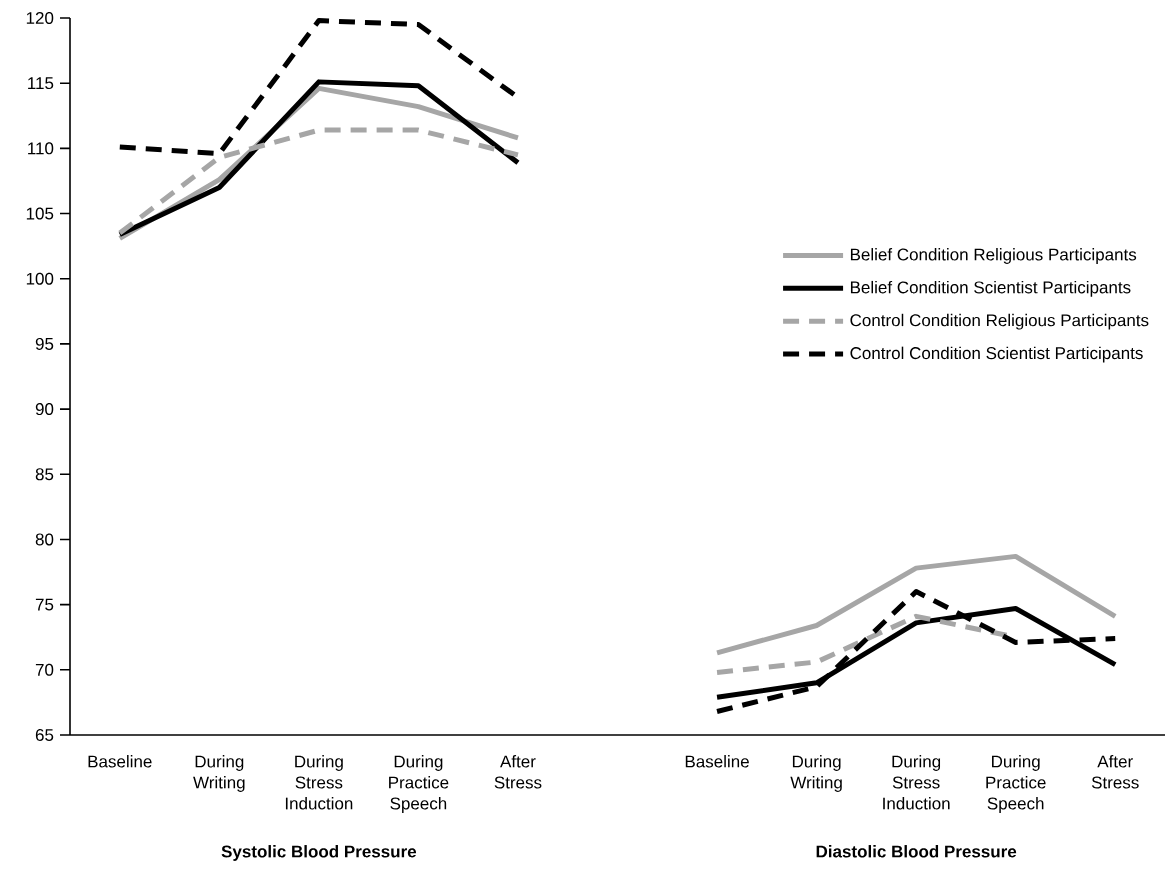  What do you see at coordinates (990, 288) in the screenshot?
I see `legend-label: Belief Condition Scientist Participants` at bounding box center [990, 288].